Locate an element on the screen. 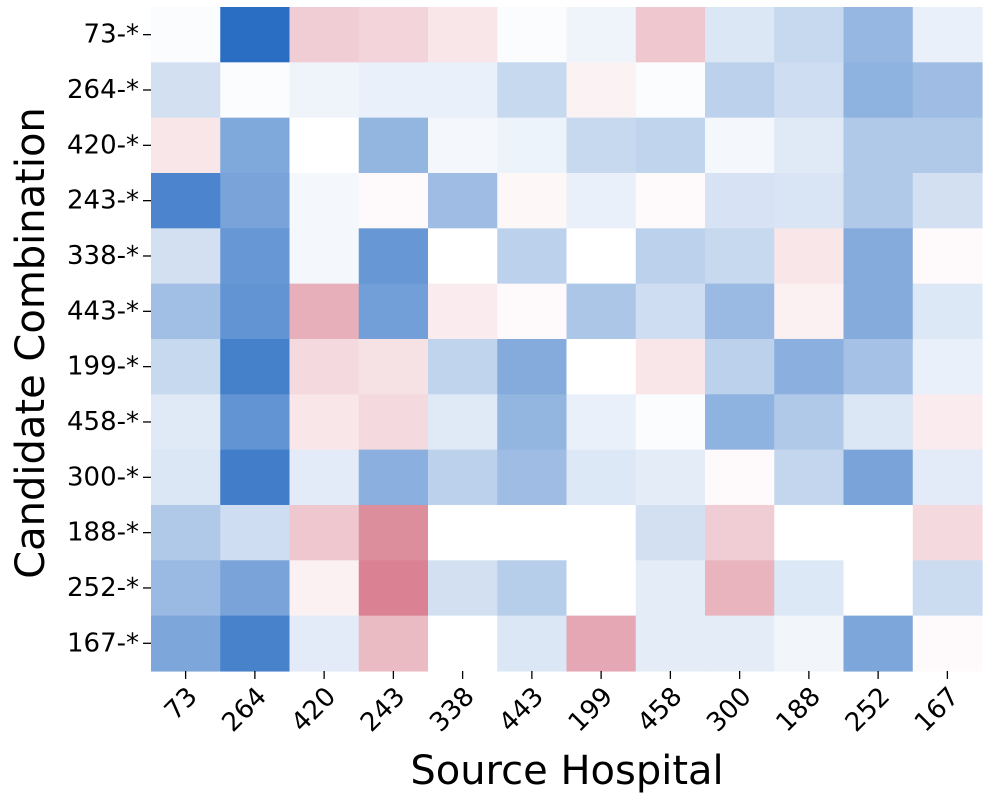  x-tick-label: 188 is located at coordinates (799, 710).